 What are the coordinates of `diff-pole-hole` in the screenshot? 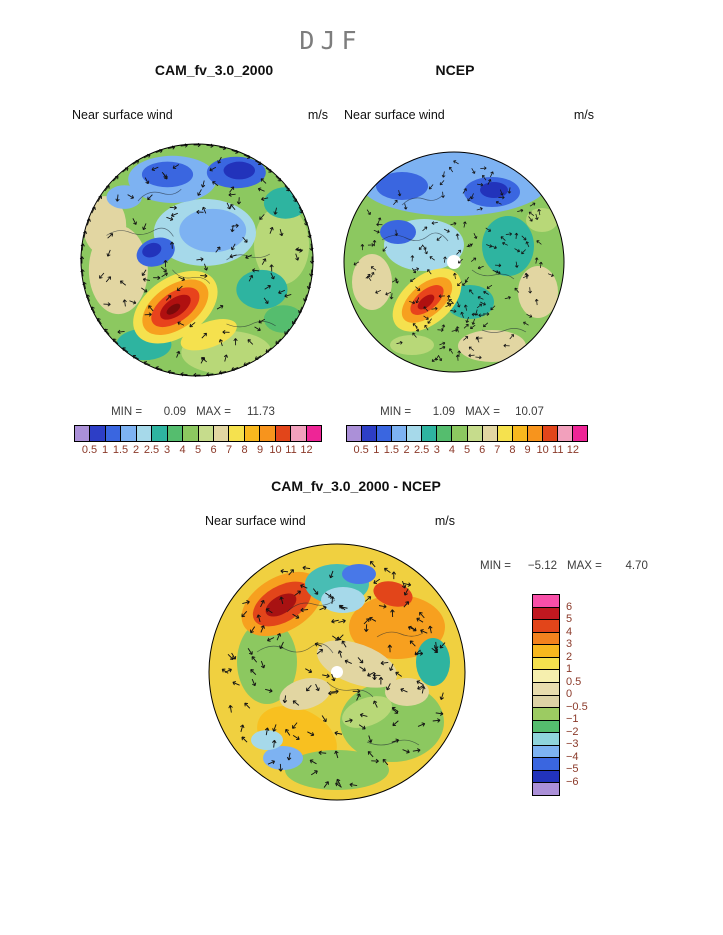 It's located at (337, 672).